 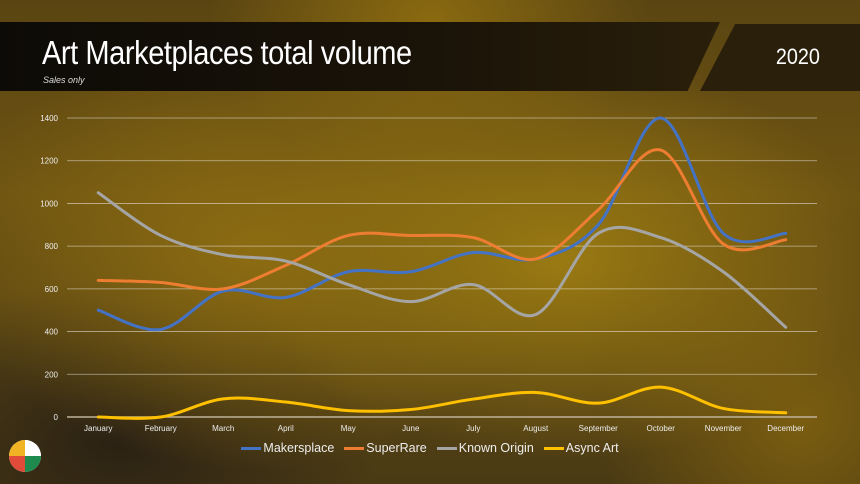 What do you see at coordinates (49, 118) in the screenshot?
I see `y-tick-label: 1400` at bounding box center [49, 118].